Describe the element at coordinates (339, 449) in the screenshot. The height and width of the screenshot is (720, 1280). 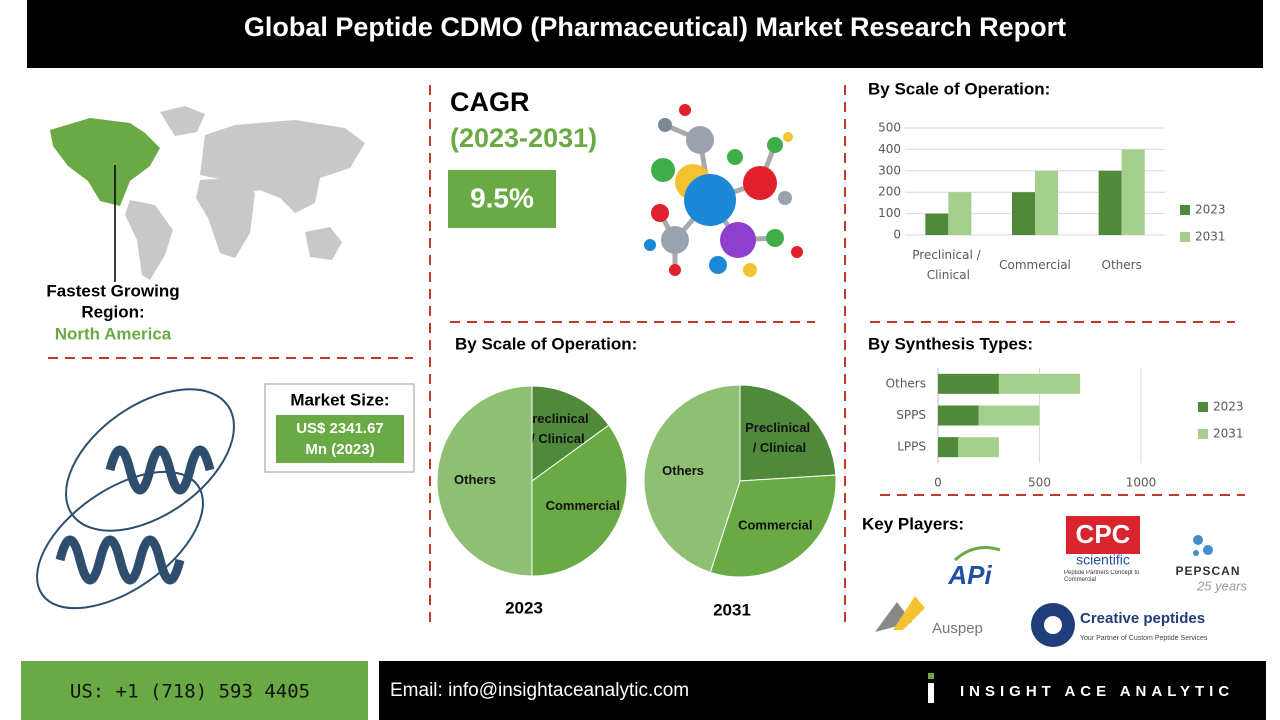
I see `market-size-value: Mn (2023)` at that location.